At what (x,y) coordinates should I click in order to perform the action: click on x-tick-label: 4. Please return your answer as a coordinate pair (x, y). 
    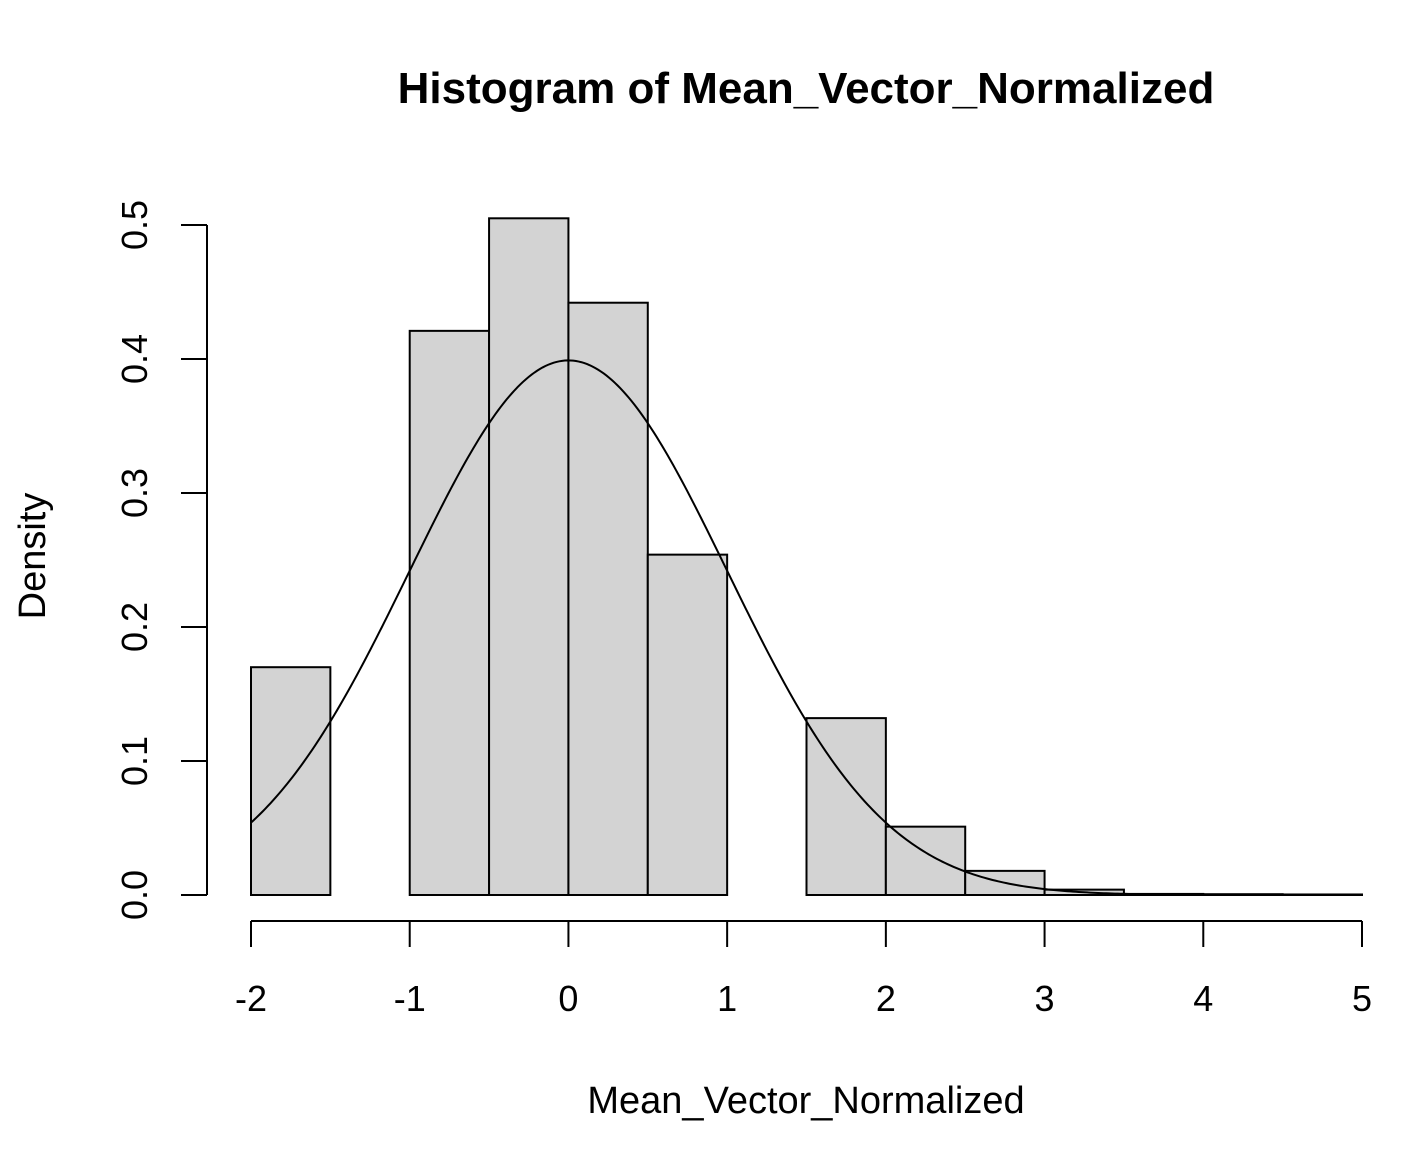
    Looking at the image, I should click on (1203, 998).